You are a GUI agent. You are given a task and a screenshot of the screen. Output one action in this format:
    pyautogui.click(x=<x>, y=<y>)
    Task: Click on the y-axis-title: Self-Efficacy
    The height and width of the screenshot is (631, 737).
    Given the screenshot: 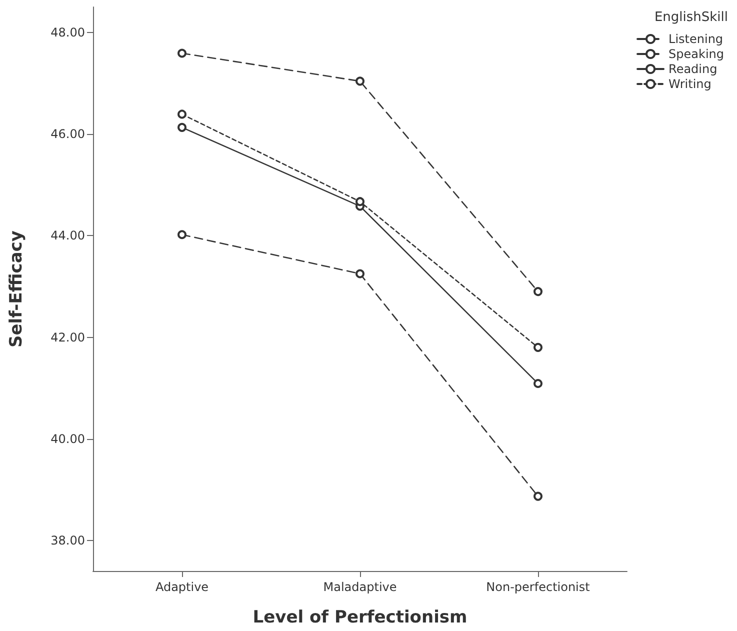 What is the action you would take?
    pyautogui.click(x=16, y=289)
    